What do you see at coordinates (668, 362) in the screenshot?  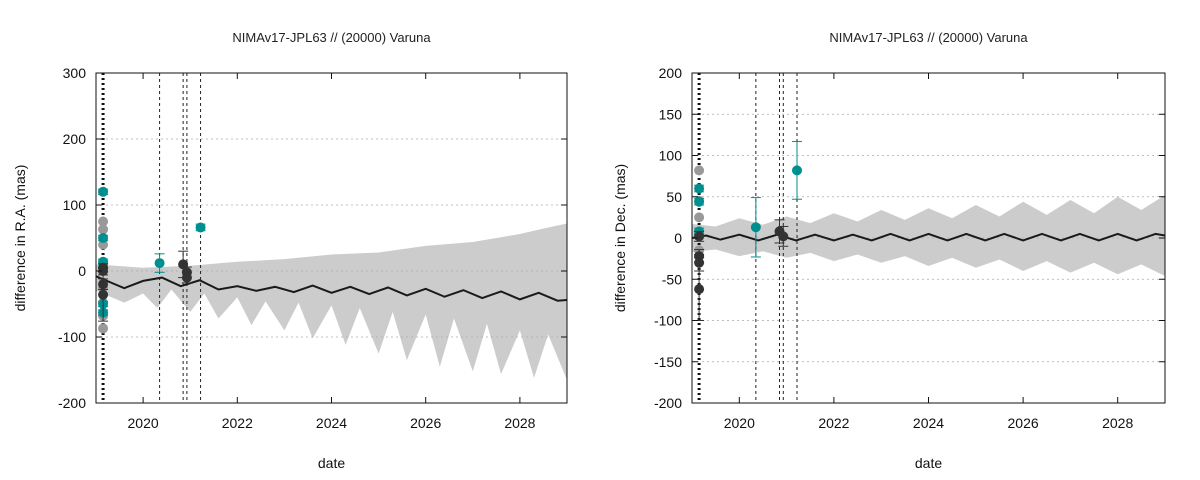 I see `y-tick-label: -150` at bounding box center [668, 362].